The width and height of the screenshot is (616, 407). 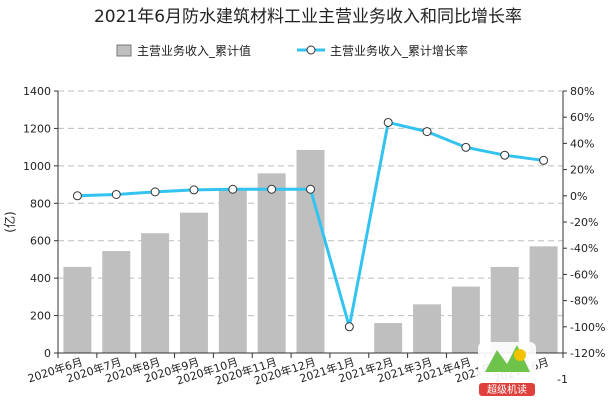 I want to click on watermark-text: 超级机读, so click(x=507, y=389).